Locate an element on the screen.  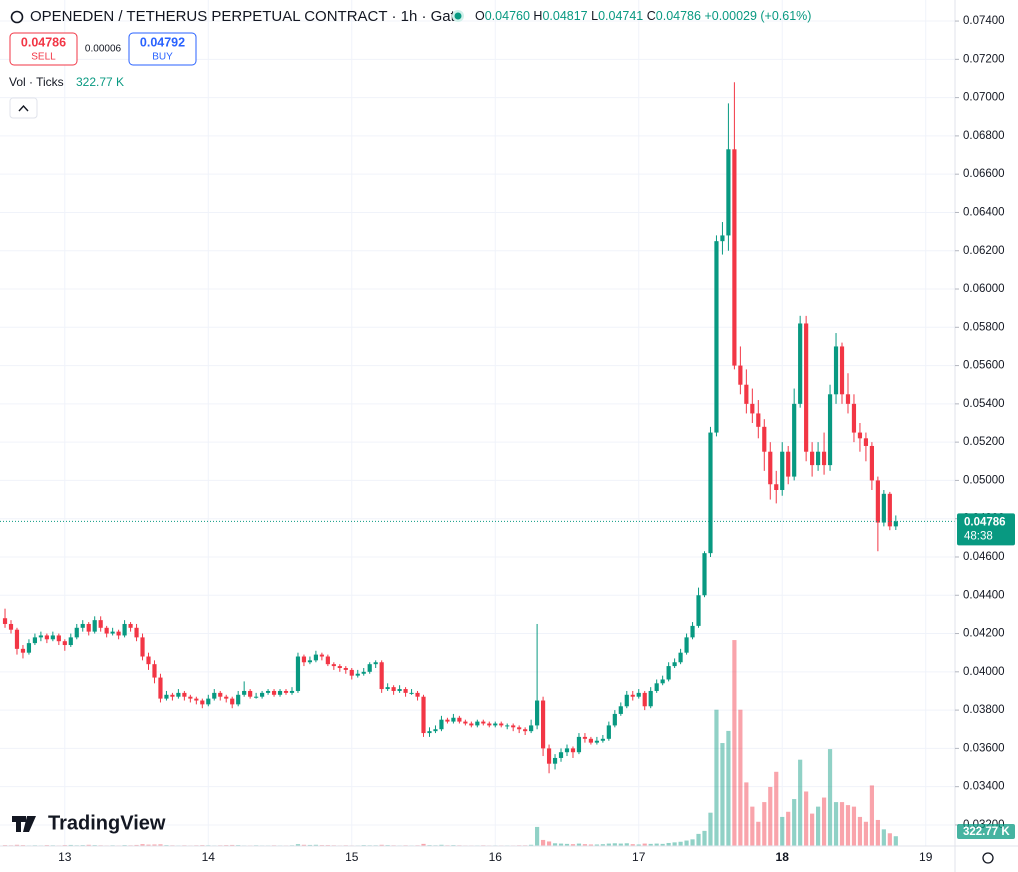
sell-price: 0.04786 is located at coordinates (43, 42).